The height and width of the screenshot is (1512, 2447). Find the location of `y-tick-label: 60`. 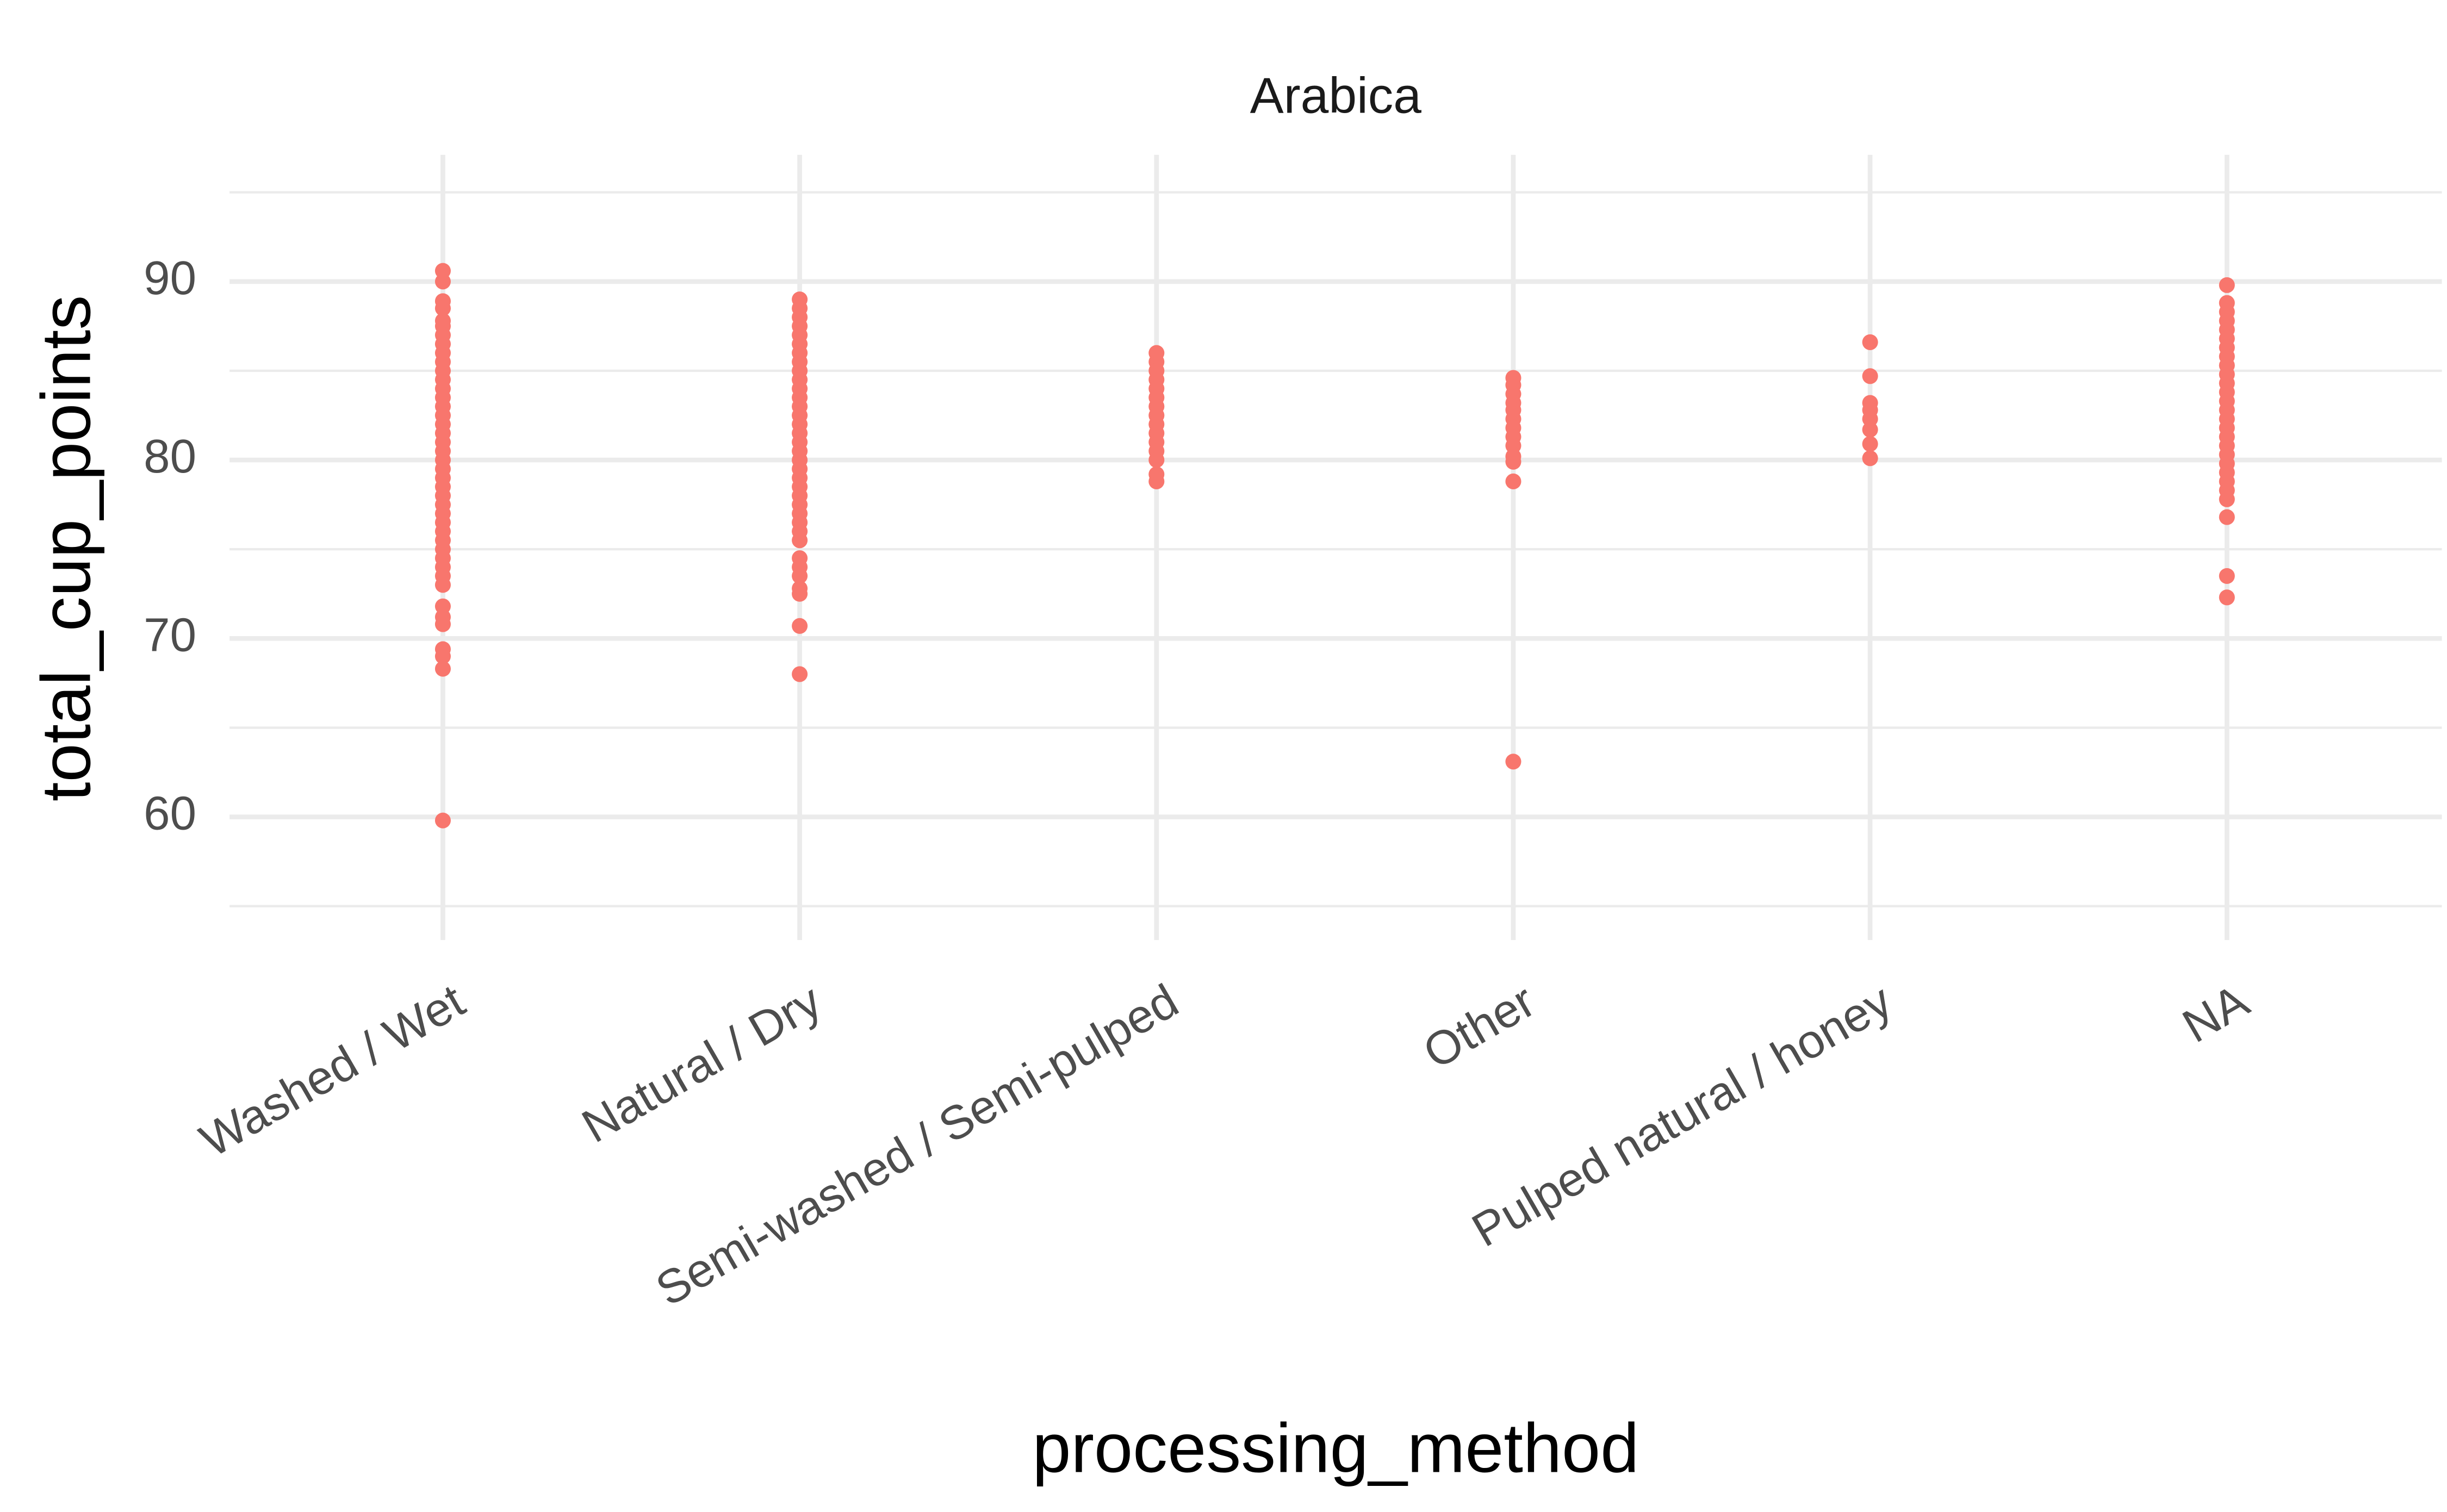

y-tick-label: 60 is located at coordinates (170, 813).